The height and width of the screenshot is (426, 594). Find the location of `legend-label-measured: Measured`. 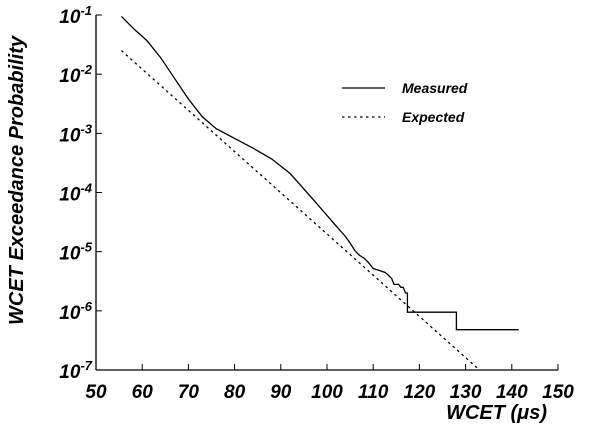

legend-label-measured: Measured is located at coordinates (435, 88).